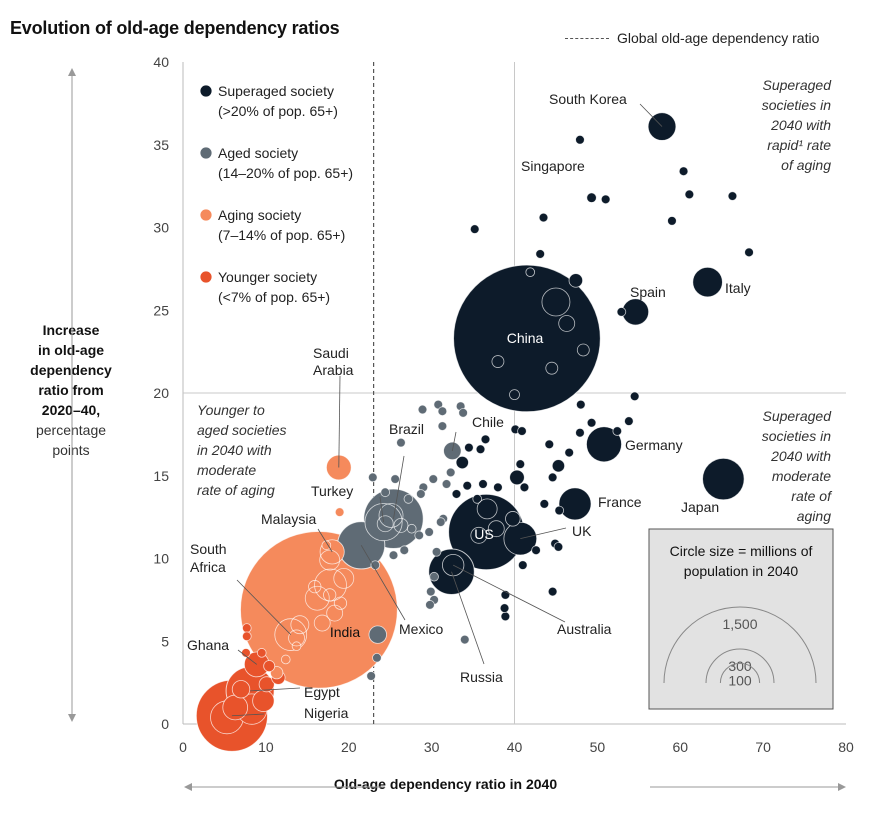 This screenshot has width=891, height=814. I want to click on legend-label: Aging society, so click(259, 215).